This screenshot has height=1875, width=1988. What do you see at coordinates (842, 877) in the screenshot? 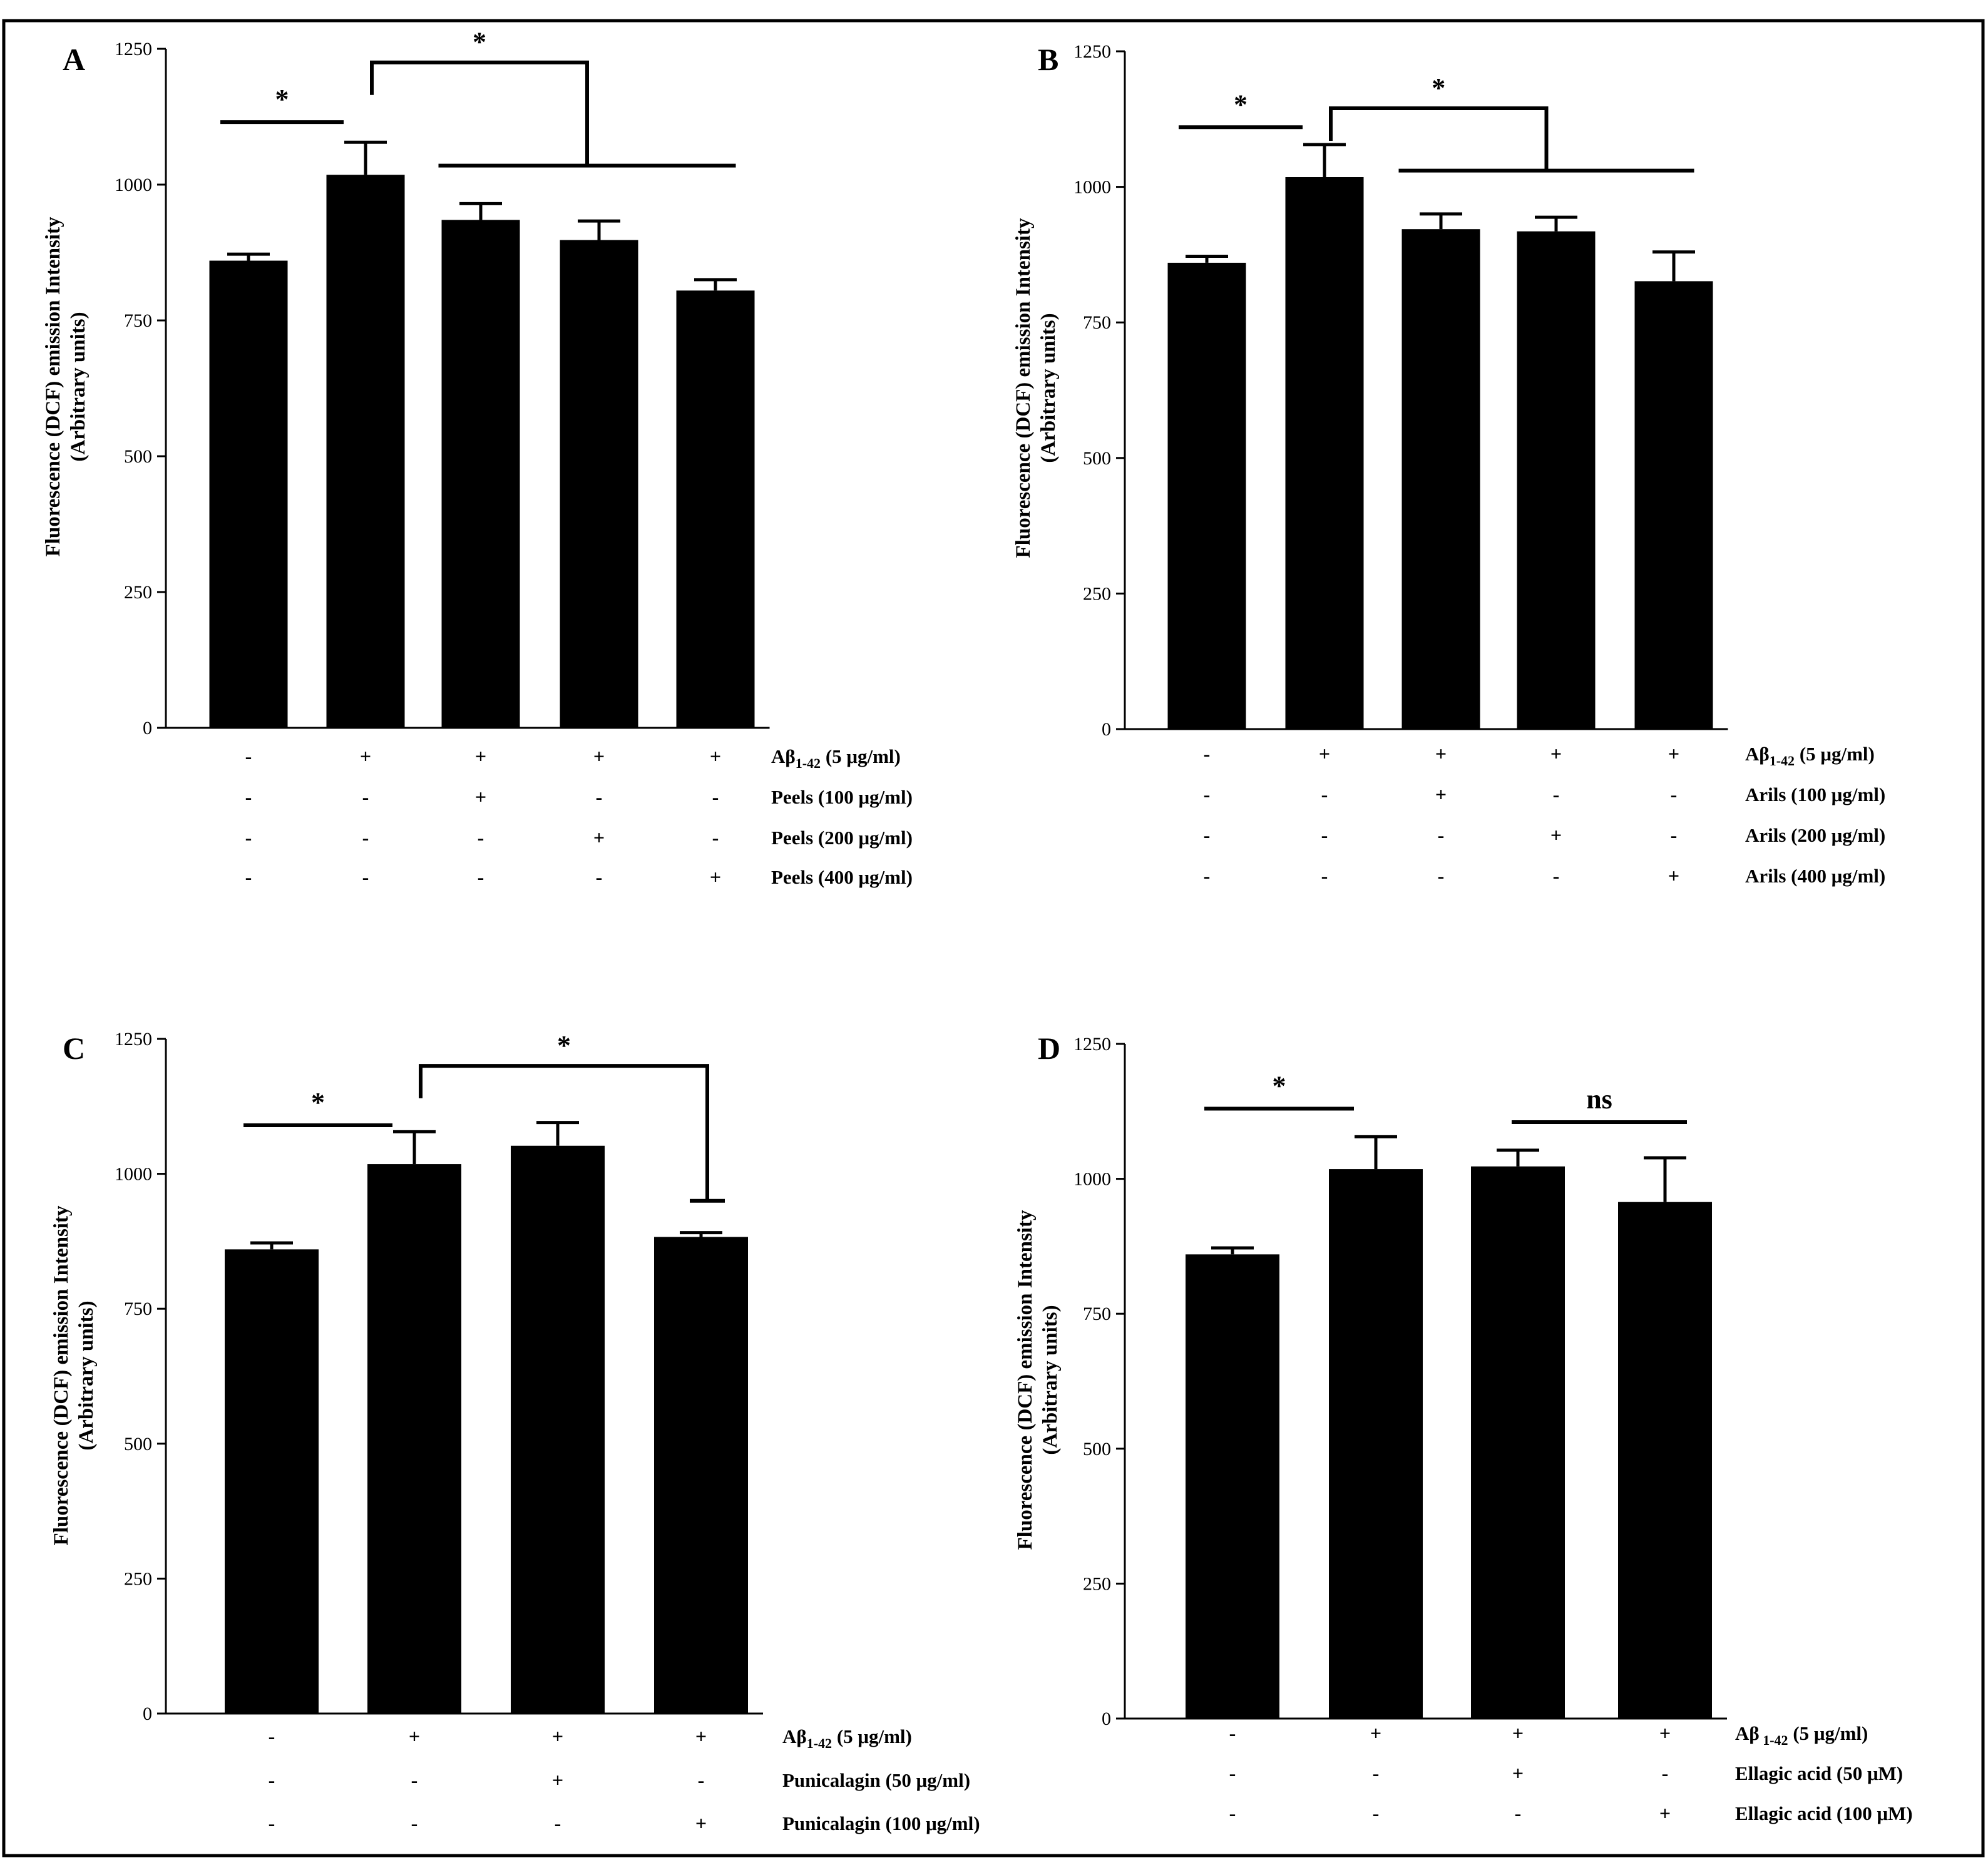
I see `treatment-label-main: Peels (400 μg/ml)` at bounding box center [842, 877].